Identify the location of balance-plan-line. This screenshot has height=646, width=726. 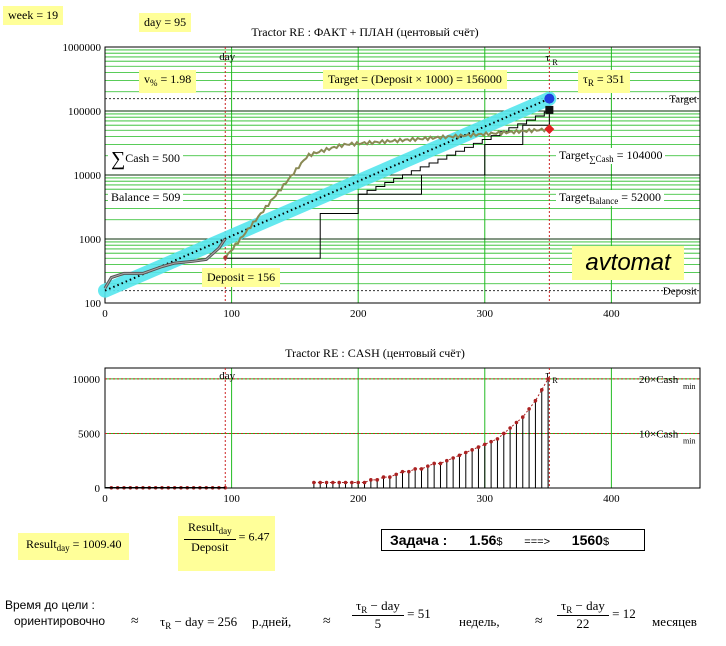
(387, 193).